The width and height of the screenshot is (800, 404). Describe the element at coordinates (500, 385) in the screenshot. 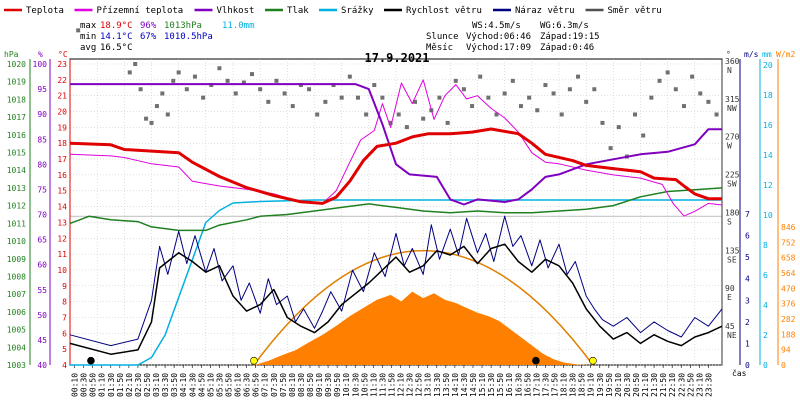

I see `x-tick-label: 15:50` at that location.